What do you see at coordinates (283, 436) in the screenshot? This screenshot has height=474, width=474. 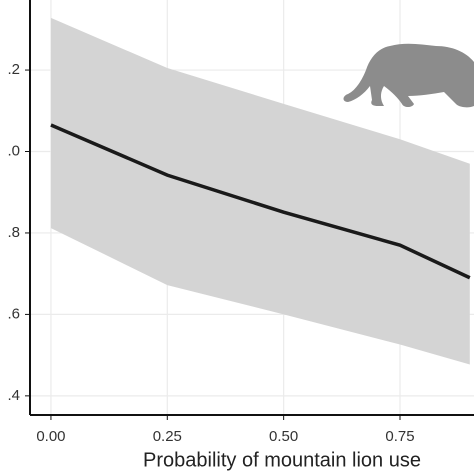 I see `x-tick-label: 0.50` at bounding box center [283, 436].